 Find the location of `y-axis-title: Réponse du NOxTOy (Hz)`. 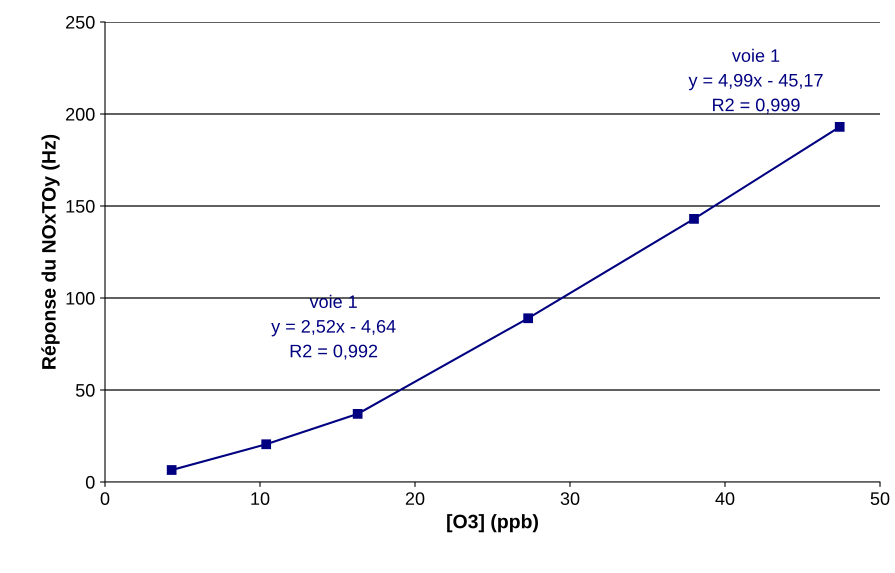

y-axis-title: Réponse du NOxTOy (Hz) is located at coordinates (50, 251).